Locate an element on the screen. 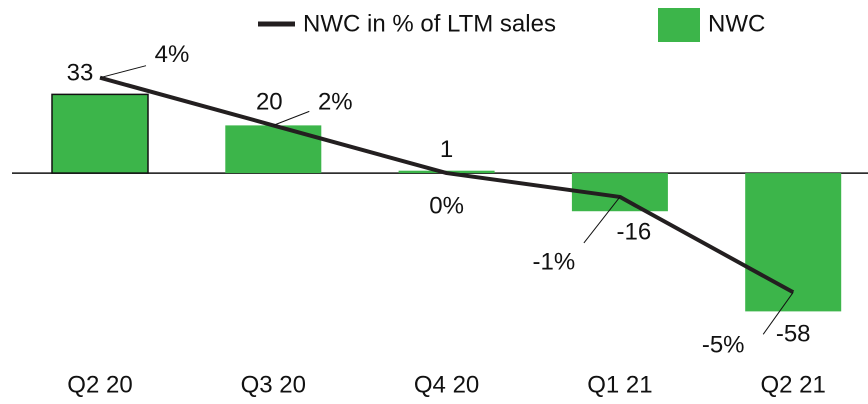  x-tick-label: Q3 20 is located at coordinates (273, 384).